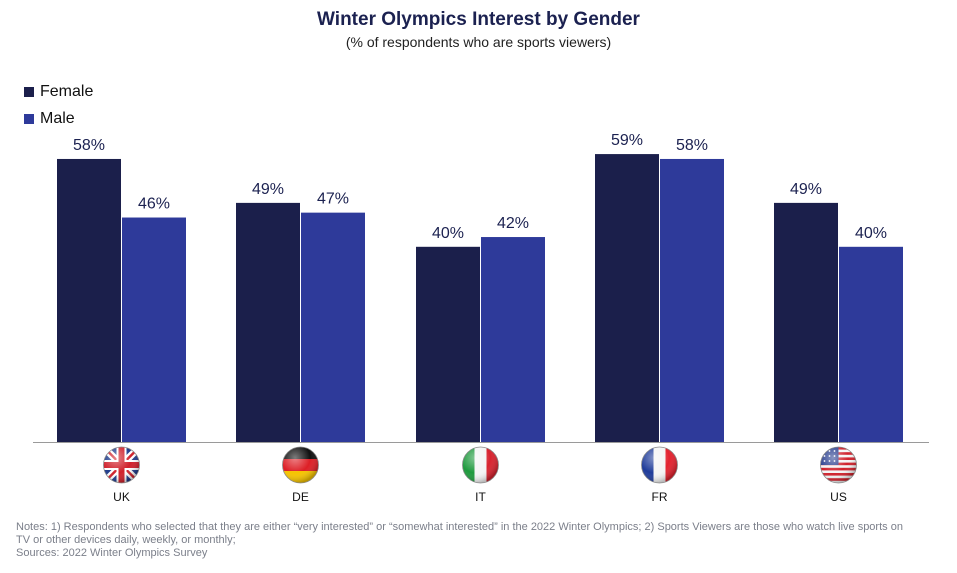 This screenshot has height=573, width=957. What do you see at coordinates (154, 329) in the screenshot?
I see `bar-male-uk` at bounding box center [154, 329].